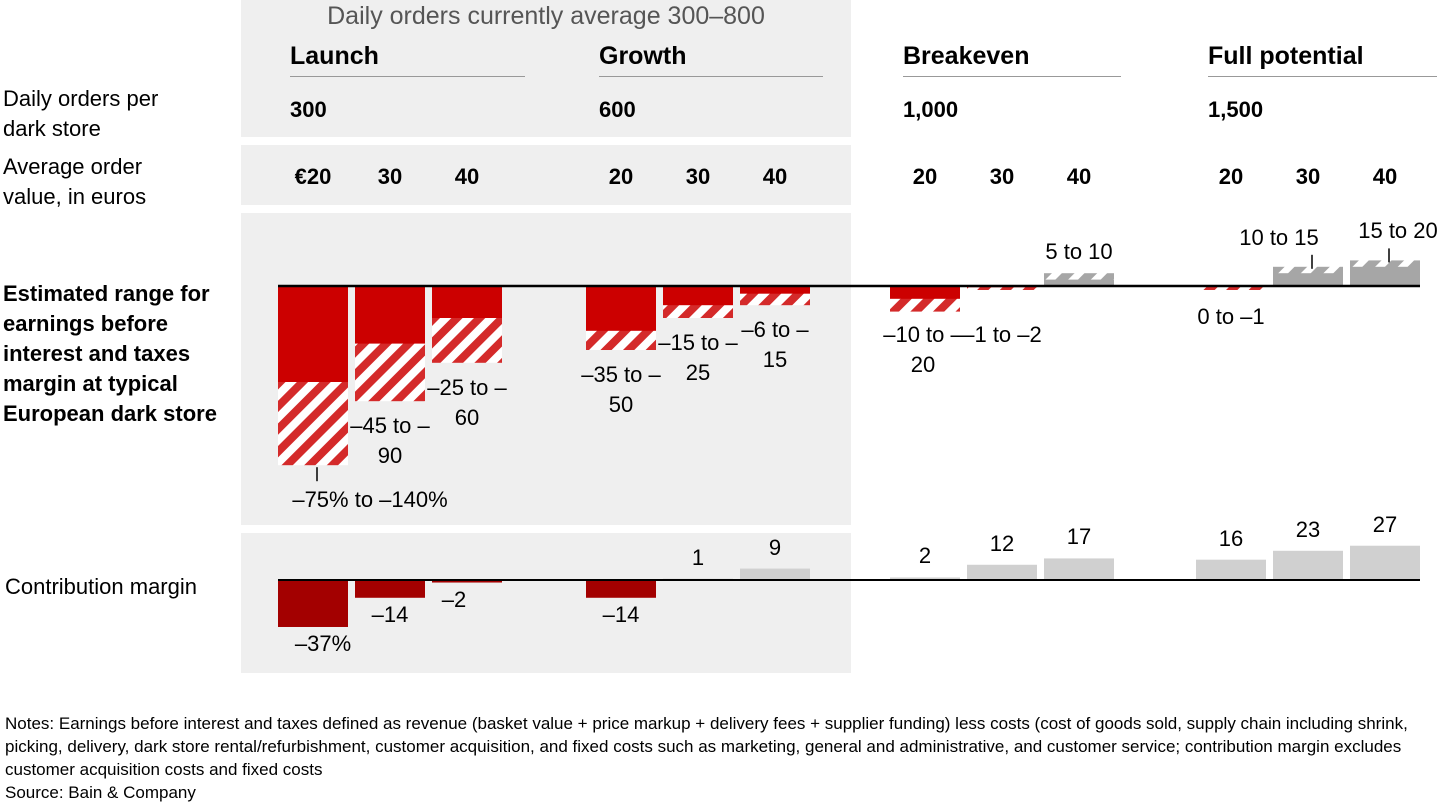 The height and width of the screenshot is (810, 1440). I want to click on row-label-cm: Contribution margin, so click(101, 586).